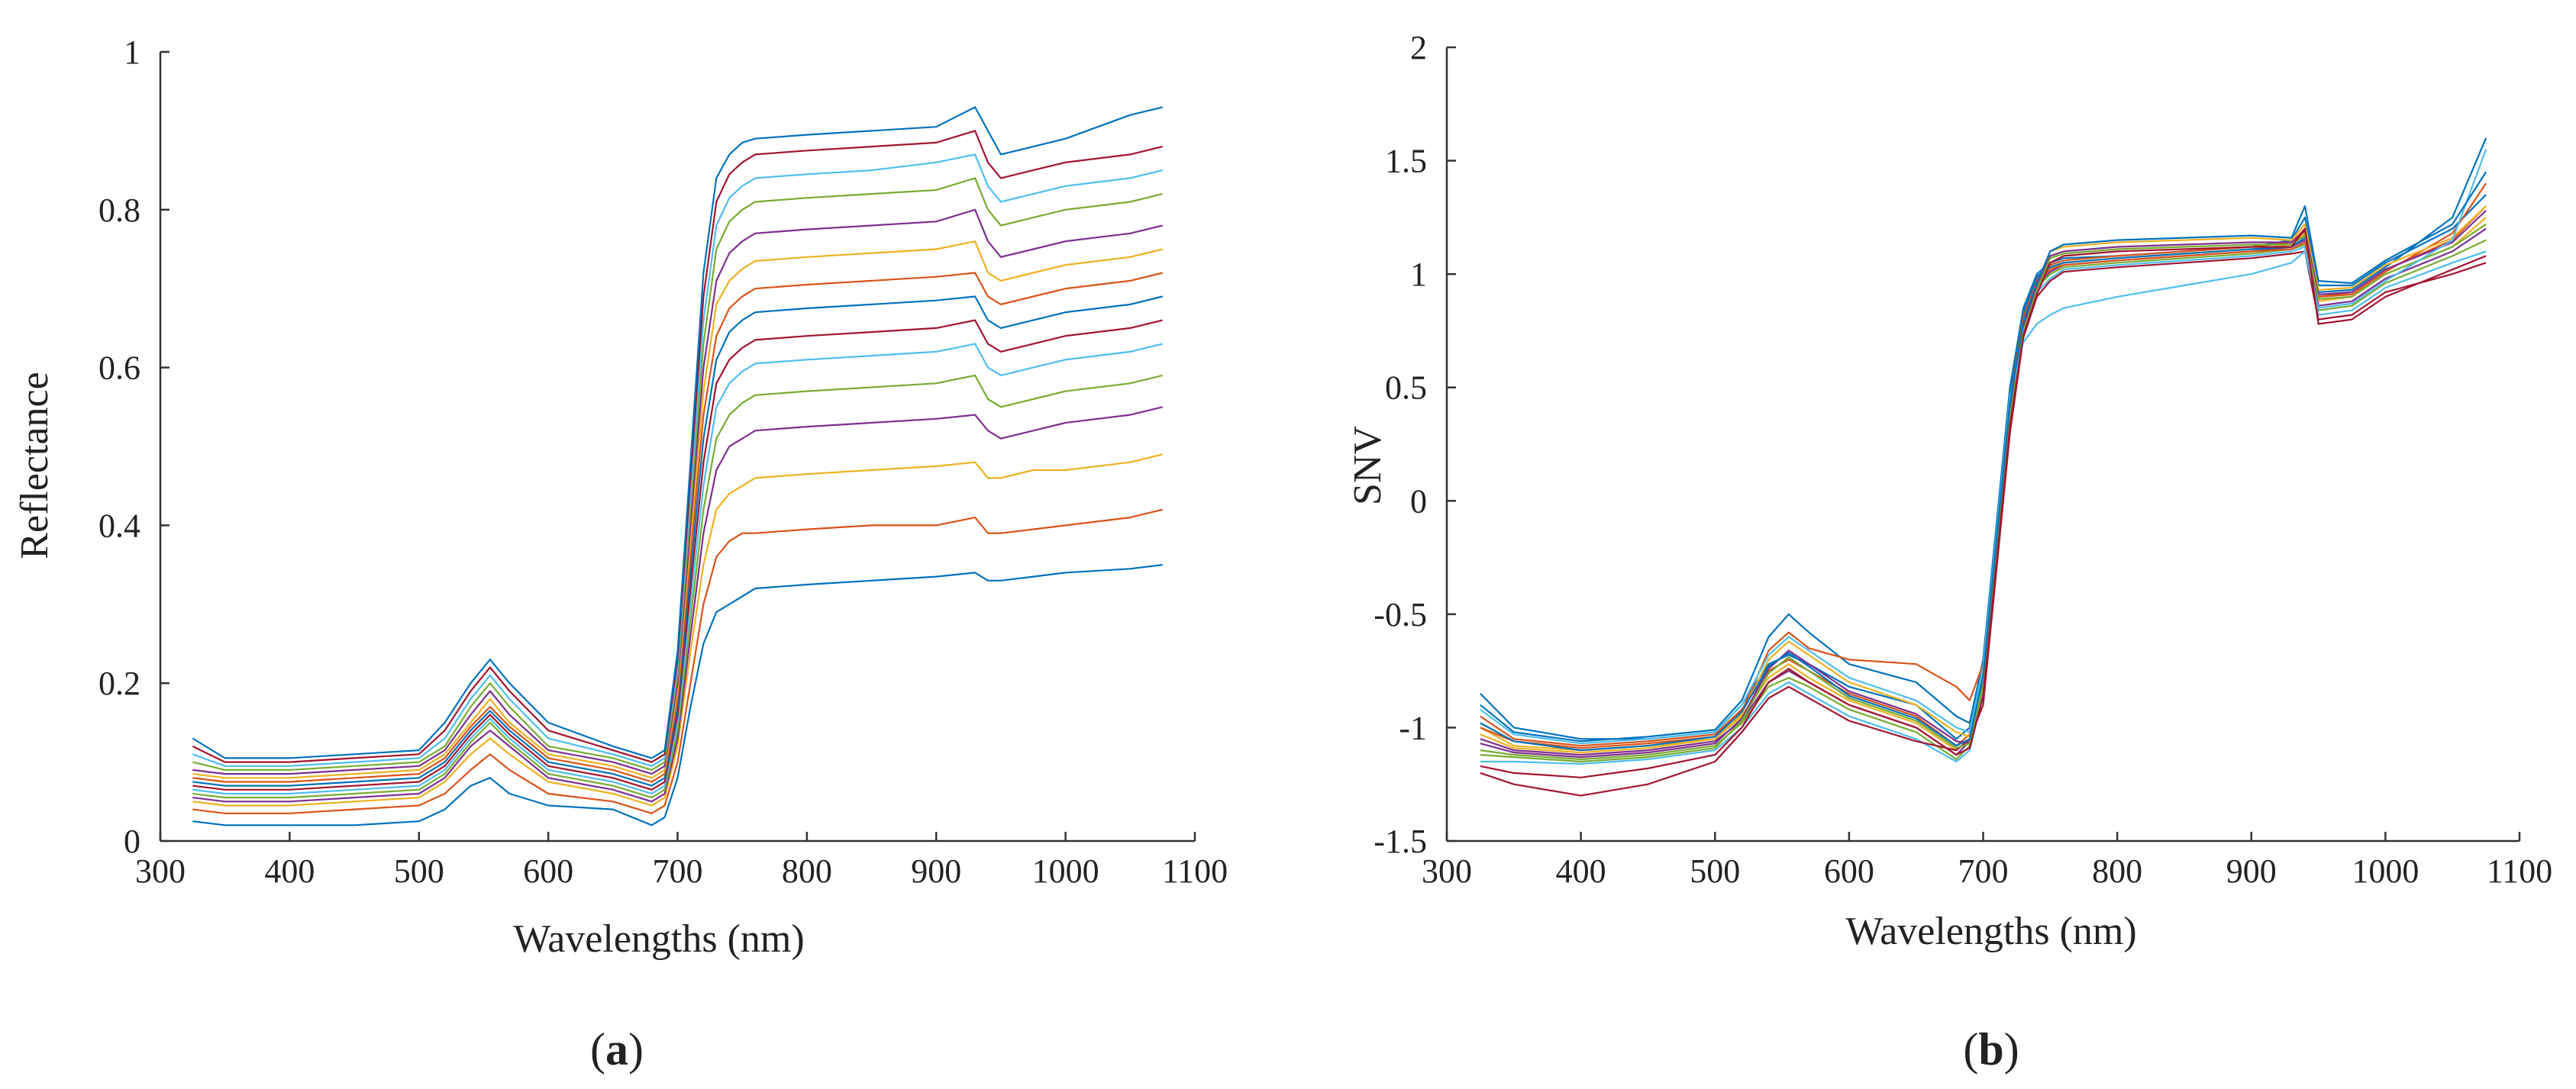 Image resolution: width=2576 pixels, height=1089 pixels. What do you see at coordinates (1406, 161) in the screenshot?
I see `y-tick-label-b-6: 1.5` at bounding box center [1406, 161].